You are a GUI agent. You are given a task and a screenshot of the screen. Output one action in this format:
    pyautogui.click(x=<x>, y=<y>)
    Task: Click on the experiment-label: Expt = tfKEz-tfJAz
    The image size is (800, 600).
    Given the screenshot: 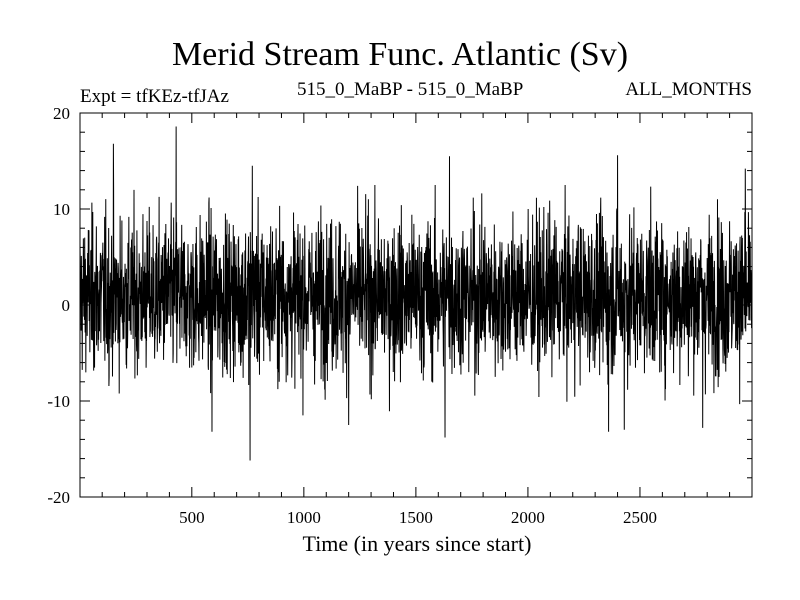 What is the action you would take?
    pyautogui.click(x=154, y=96)
    